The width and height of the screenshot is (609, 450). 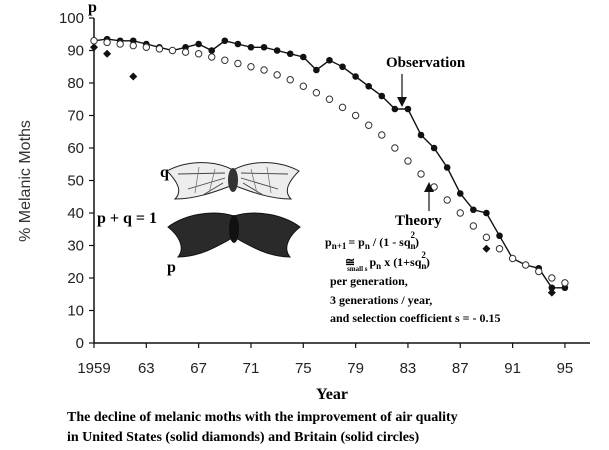 I want to click on x-tick-label: 87, so click(x=460, y=368).